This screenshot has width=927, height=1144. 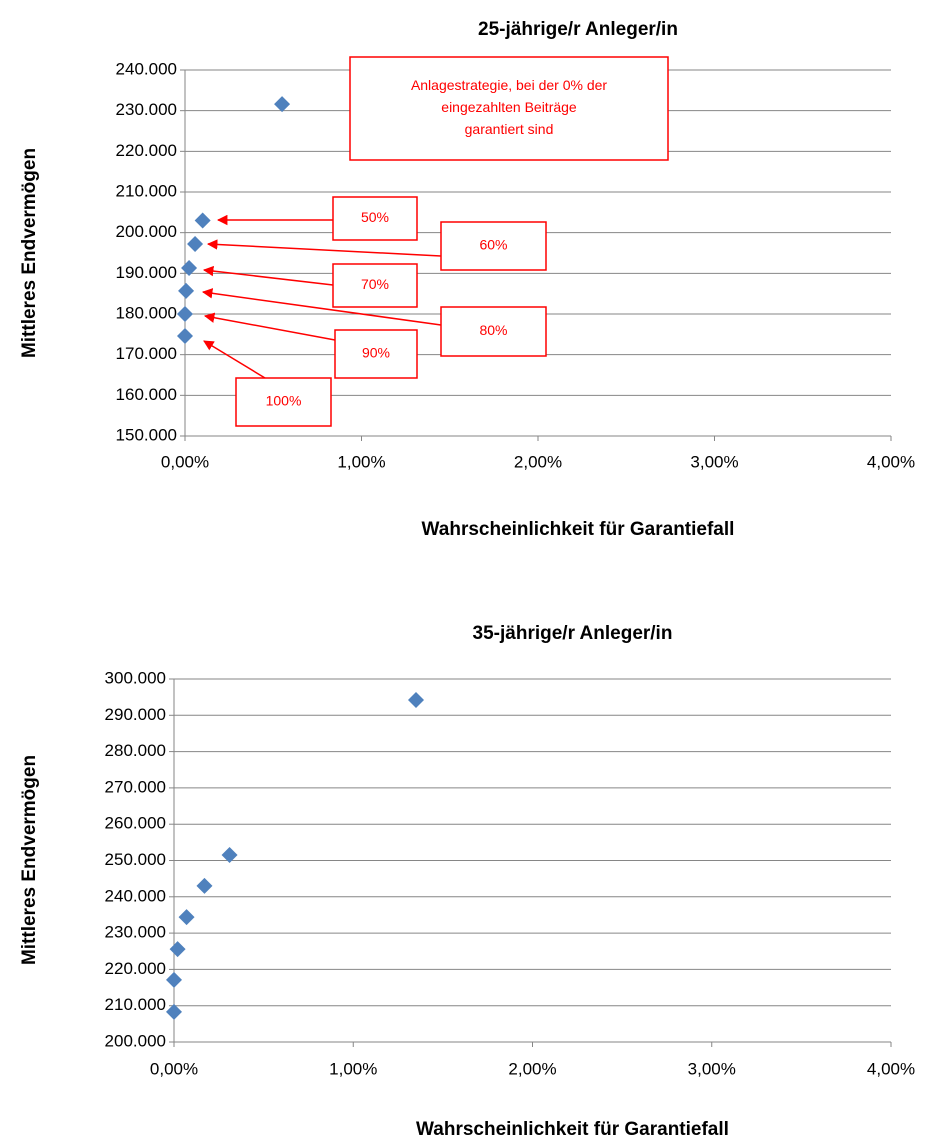 What do you see at coordinates (578, 29) in the screenshot?
I see `chart-title: 25-jährige/r Anleger/in` at bounding box center [578, 29].